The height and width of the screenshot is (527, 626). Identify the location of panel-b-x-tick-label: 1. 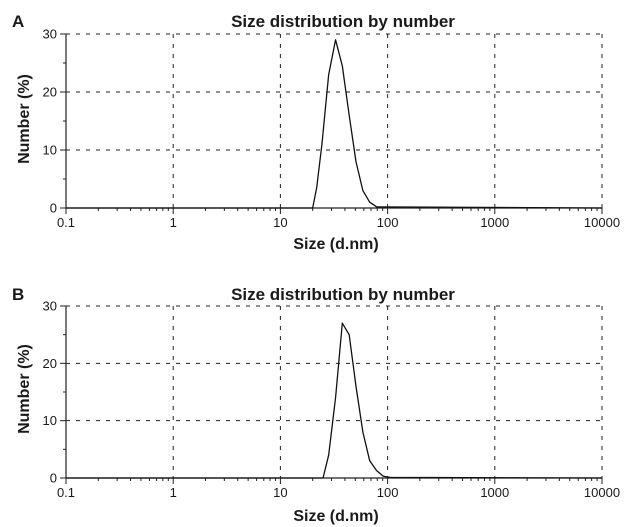
(173, 492).